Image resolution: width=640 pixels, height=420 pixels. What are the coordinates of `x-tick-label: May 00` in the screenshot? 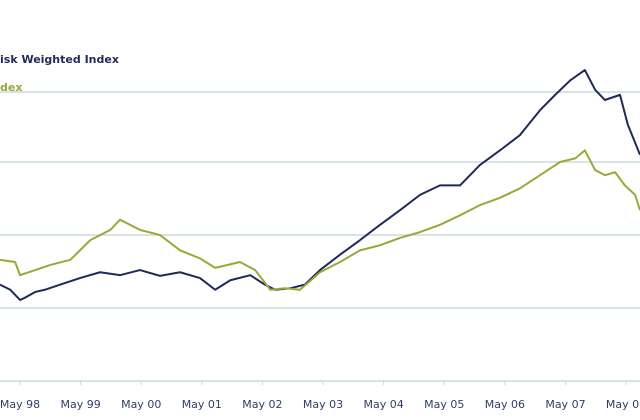 It's located at (141, 404).